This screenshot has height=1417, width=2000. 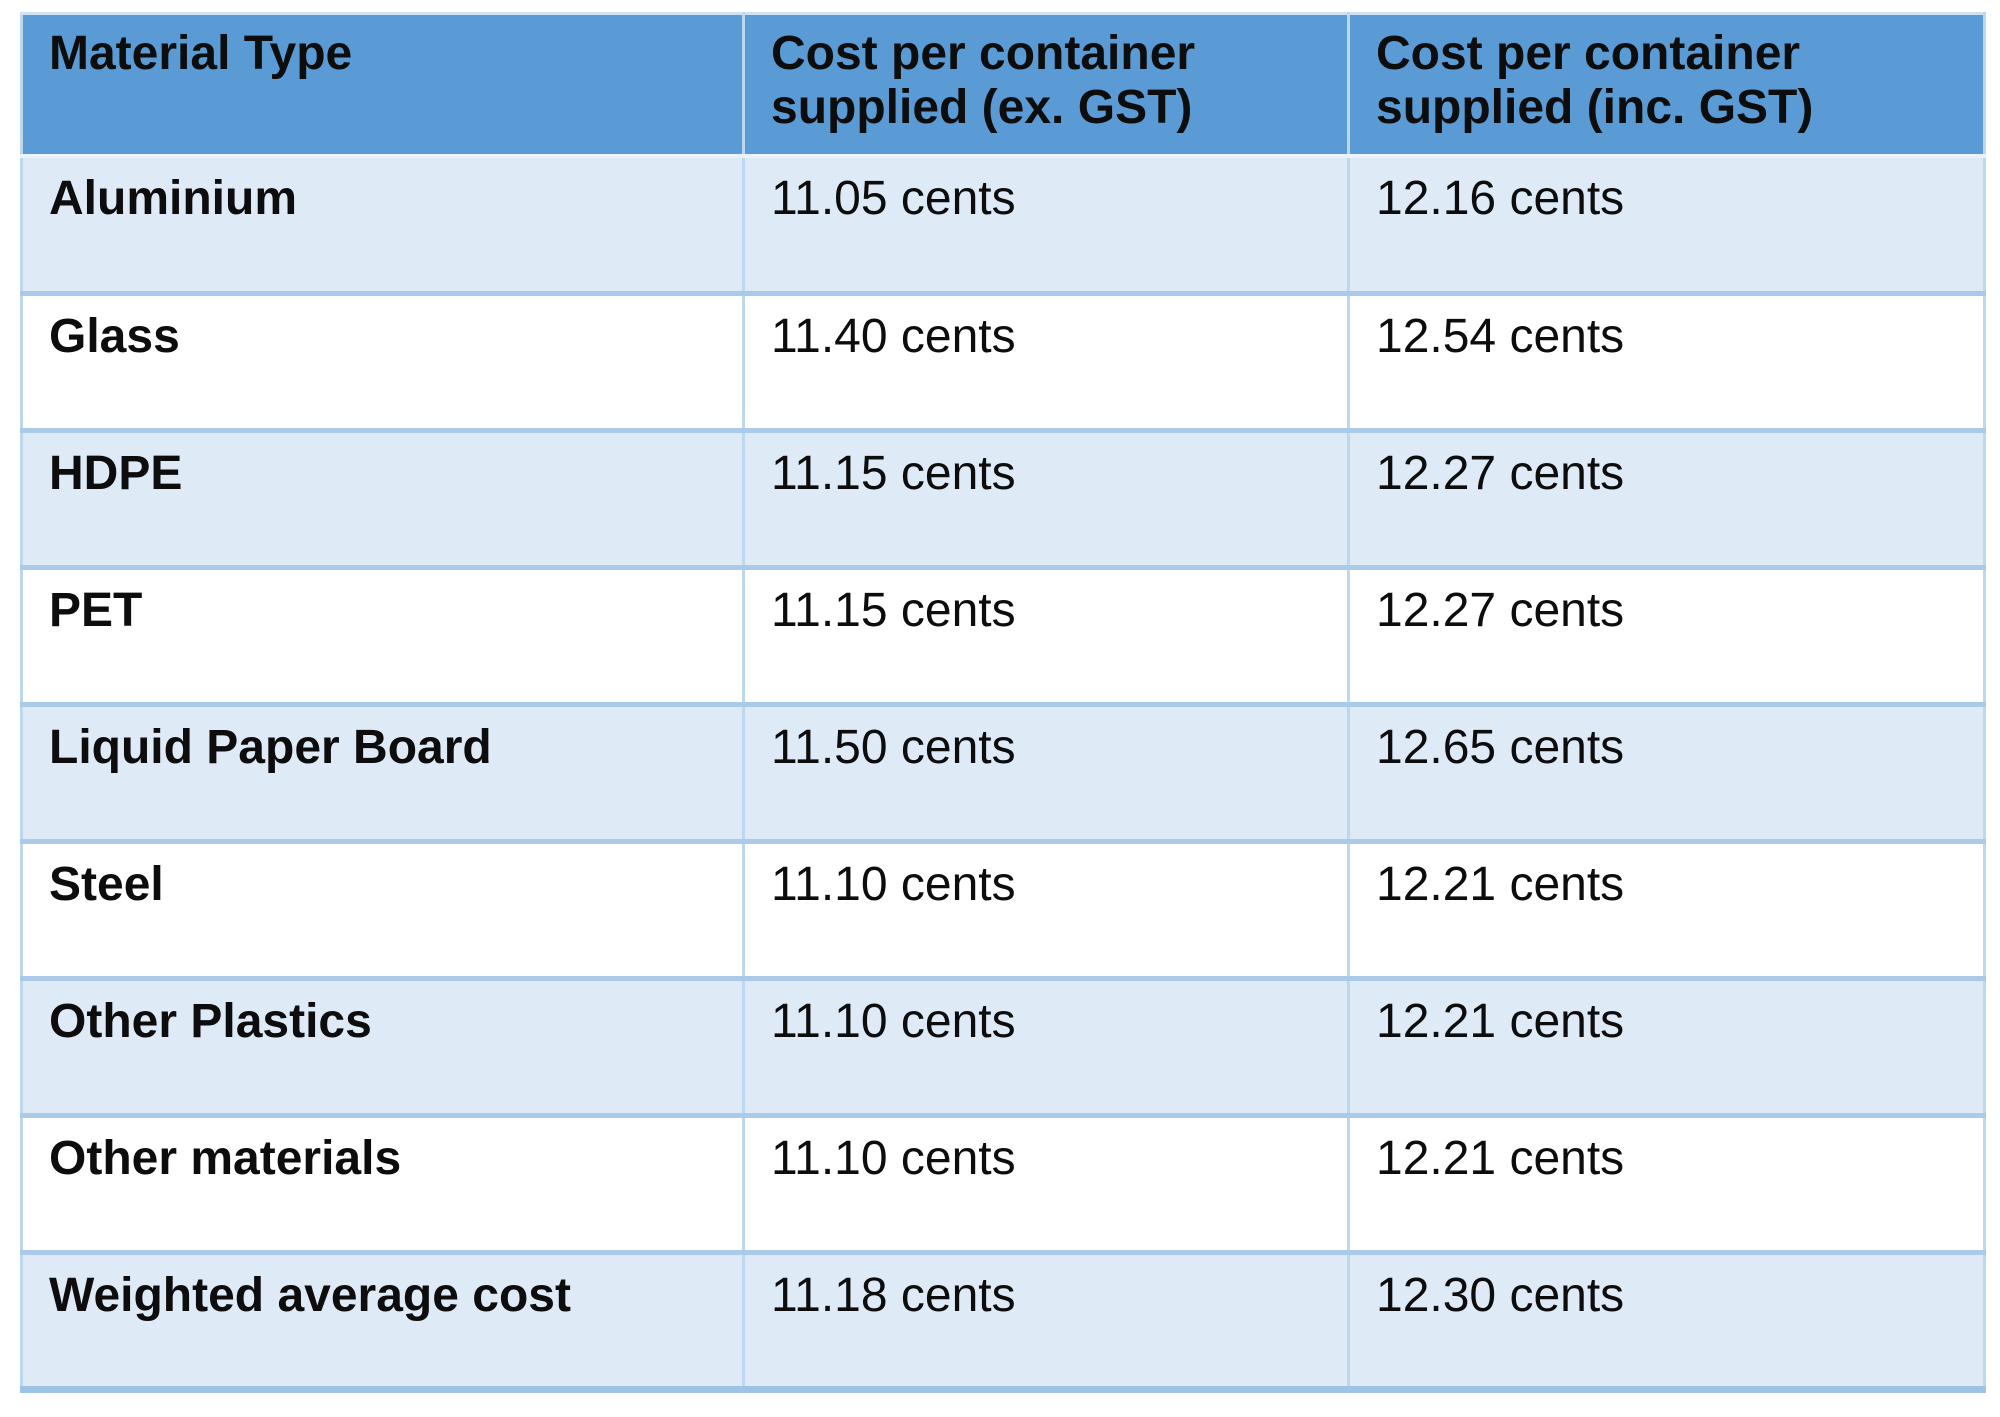 What do you see at coordinates (1045, 771) in the screenshot?
I see `ex-gst-cell: 11.50 cents` at bounding box center [1045, 771].